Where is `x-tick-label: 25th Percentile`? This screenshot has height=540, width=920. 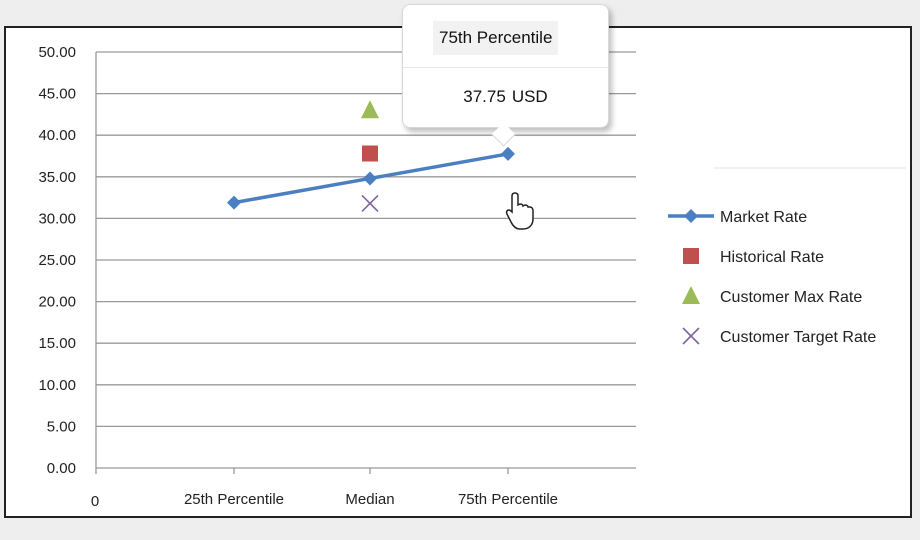
x-tick-label: 25th Percentile is located at coordinates (234, 499).